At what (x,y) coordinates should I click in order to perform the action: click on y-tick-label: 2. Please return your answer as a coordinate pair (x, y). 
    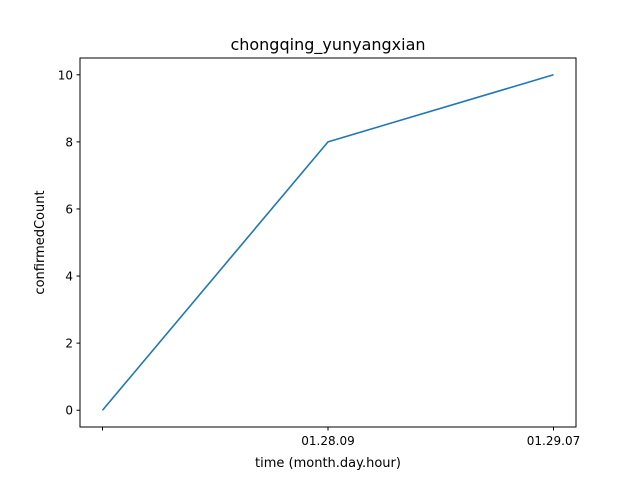
    Looking at the image, I should click on (69, 344).